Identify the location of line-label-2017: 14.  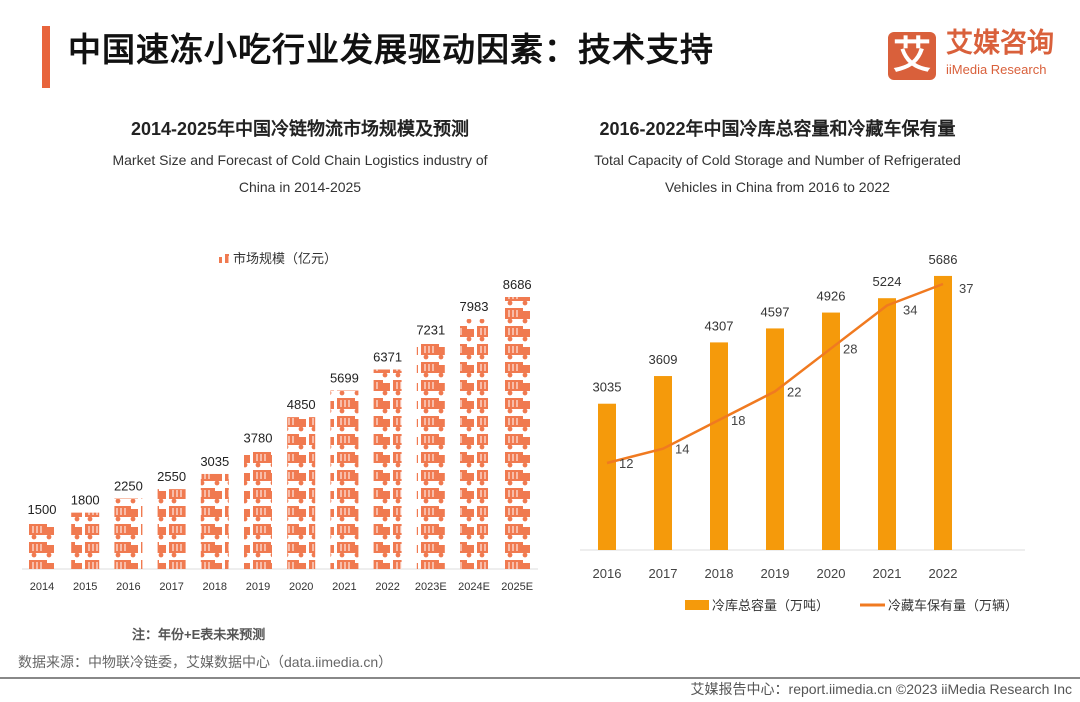
(682, 449).